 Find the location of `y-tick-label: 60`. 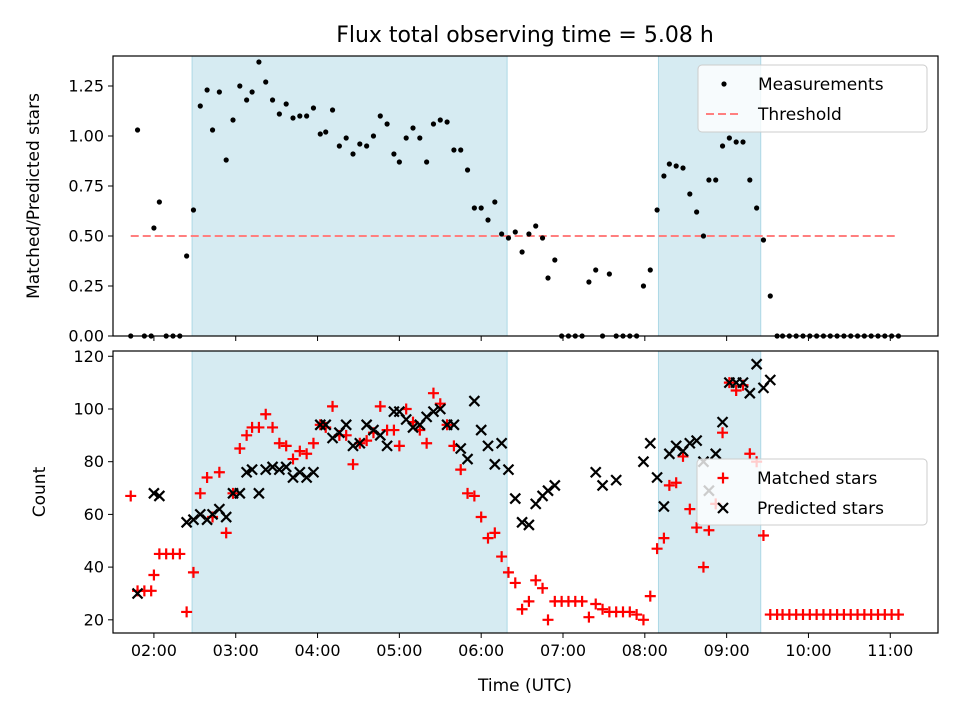

y-tick-label: 60 is located at coordinates (94, 514).